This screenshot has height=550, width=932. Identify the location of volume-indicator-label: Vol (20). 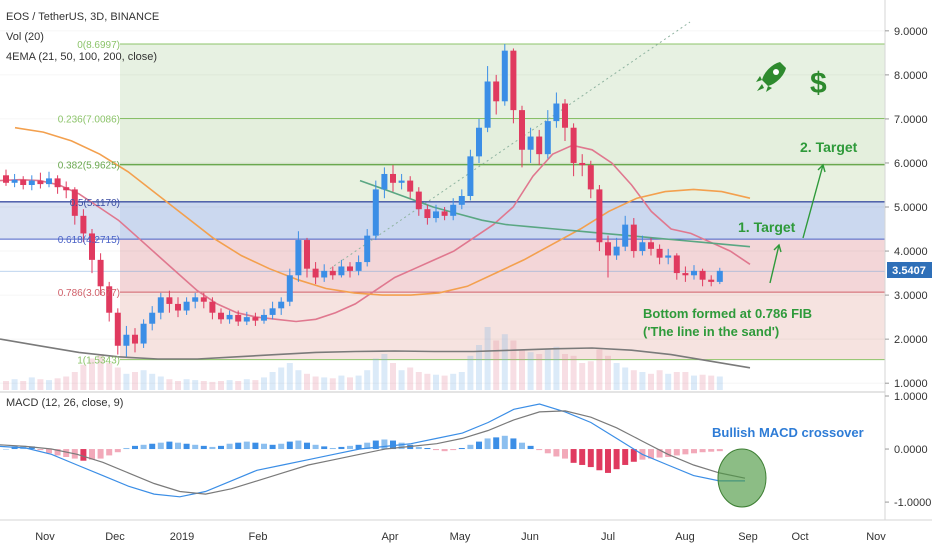
(25, 37).